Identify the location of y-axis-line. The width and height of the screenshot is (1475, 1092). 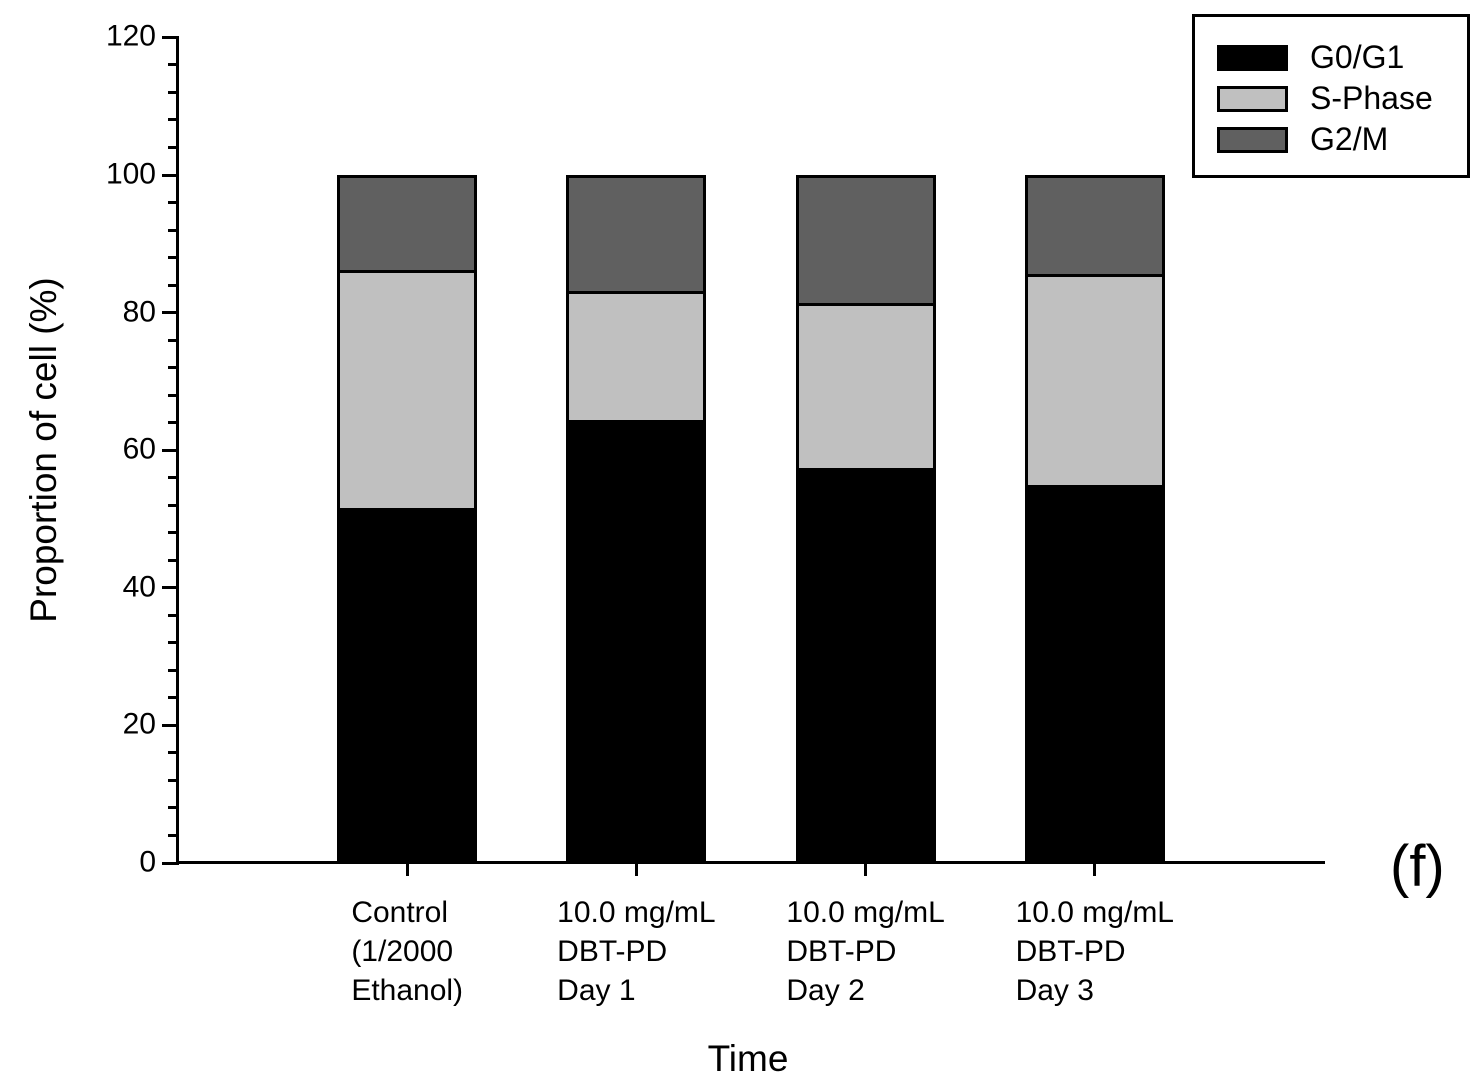
(177, 450).